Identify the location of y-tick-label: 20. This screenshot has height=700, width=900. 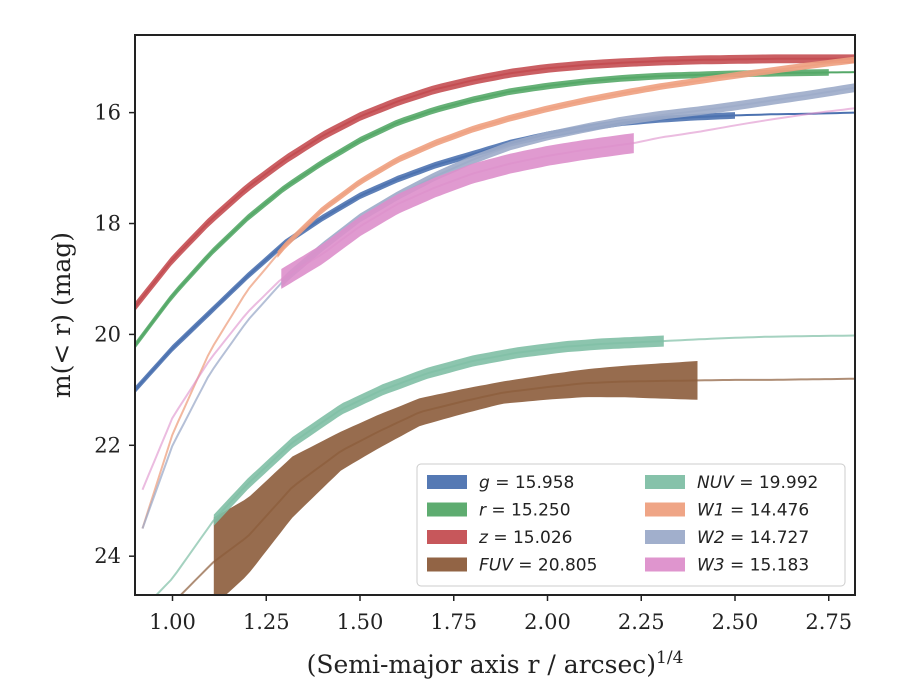
(107, 334).